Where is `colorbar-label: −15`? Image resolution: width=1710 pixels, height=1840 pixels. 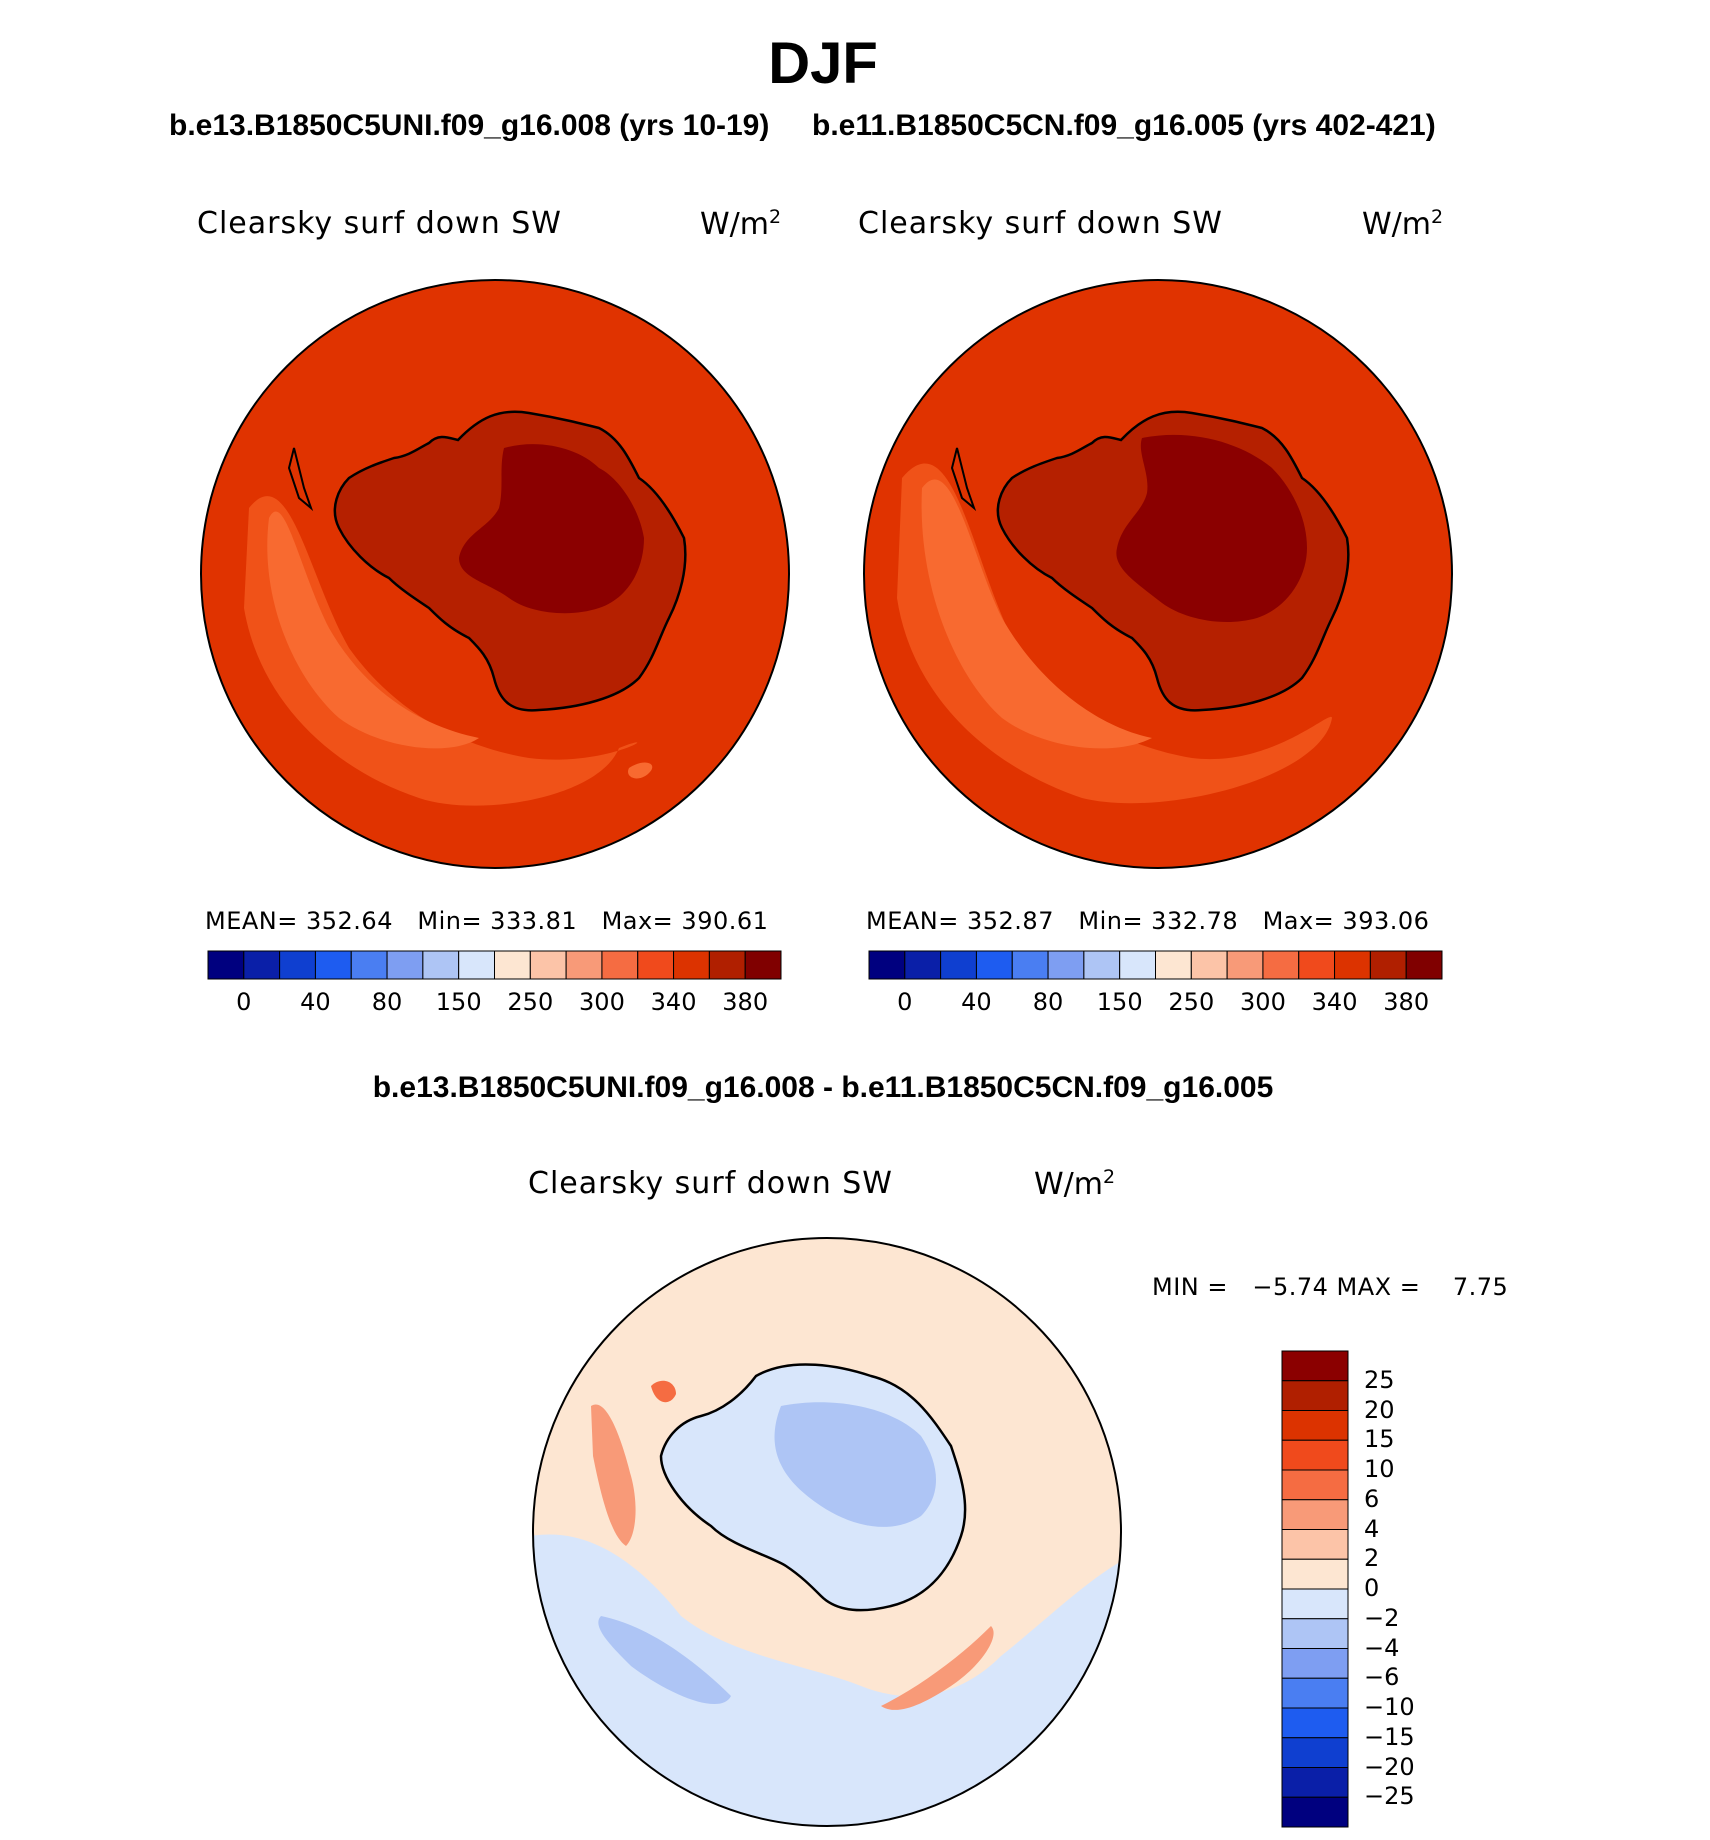
colorbar-label: −15 is located at coordinates (1389, 1736).